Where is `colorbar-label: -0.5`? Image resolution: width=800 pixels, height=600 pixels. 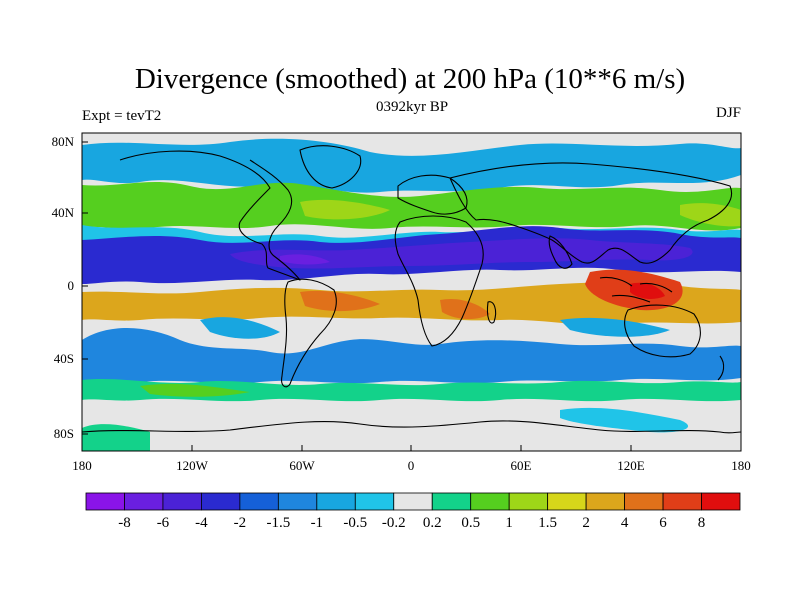 colorbar-label: -0.5 is located at coordinates (355, 523).